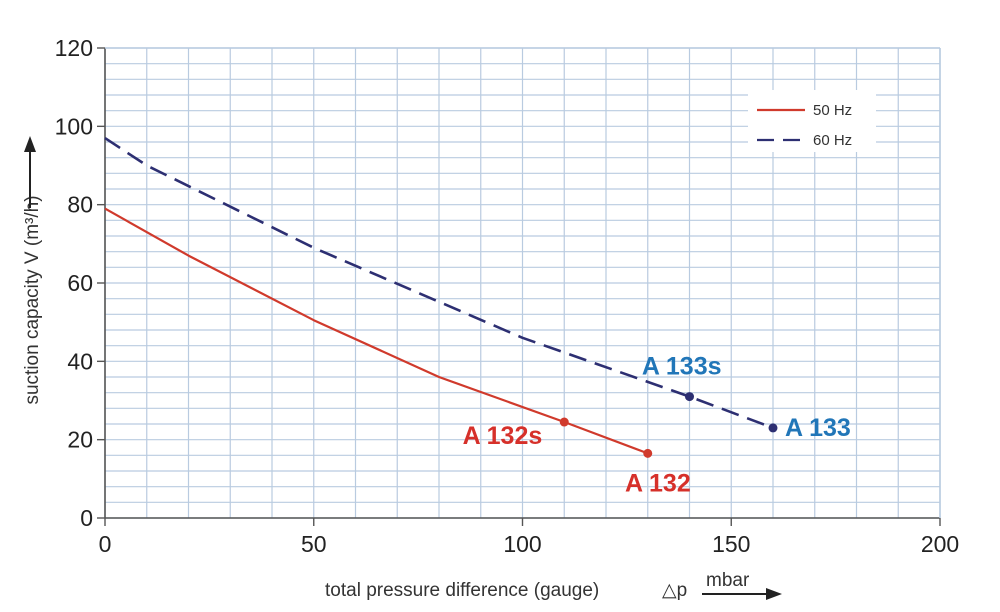 The height and width of the screenshot is (612, 1000). Describe the element at coordinates (80, 440) in the screenshot. I see `y-tick-label: 20` at that location.